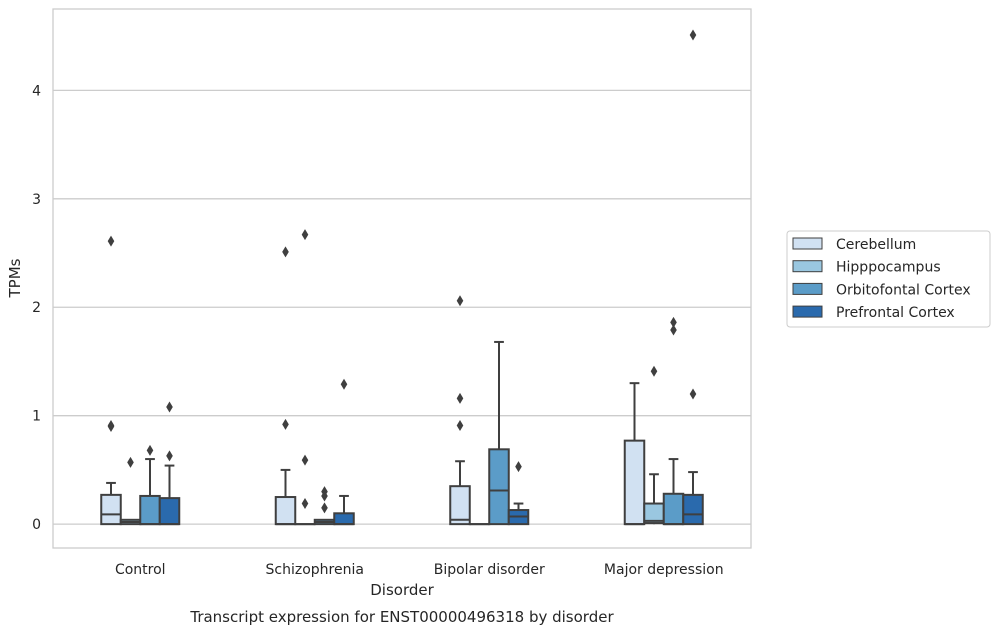 The height and width of the screenshot is (634, 999). Describe the element at coordinates (876, 245) in the screenshot. I see `legend-label: Cerebellum` at that location.